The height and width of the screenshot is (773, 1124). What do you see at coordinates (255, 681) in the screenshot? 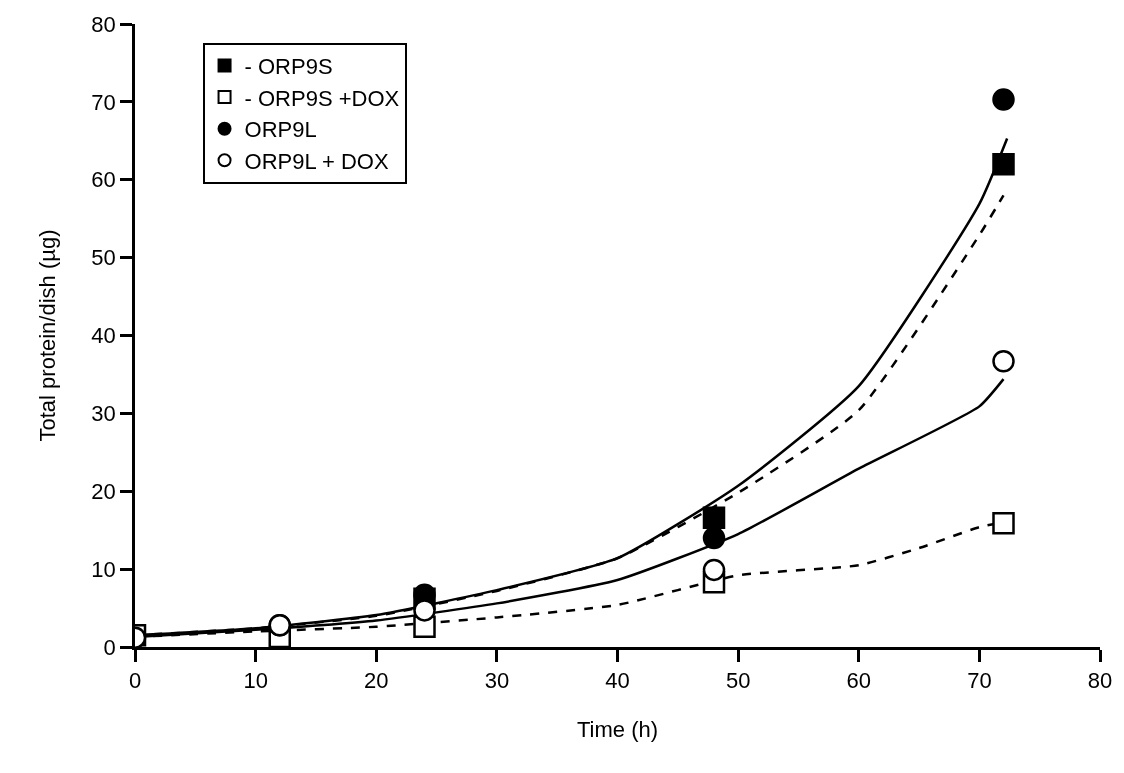
I see `x-tick-label: 10` at bounding box center [255, 681].